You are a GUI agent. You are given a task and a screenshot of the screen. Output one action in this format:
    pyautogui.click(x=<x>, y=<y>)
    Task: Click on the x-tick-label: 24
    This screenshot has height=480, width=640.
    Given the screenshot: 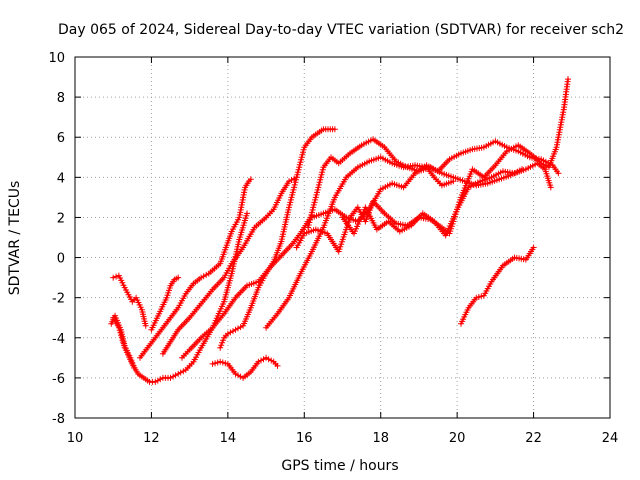 What is the action you would take?
    pyautogui.click(x=610, y=438)
    